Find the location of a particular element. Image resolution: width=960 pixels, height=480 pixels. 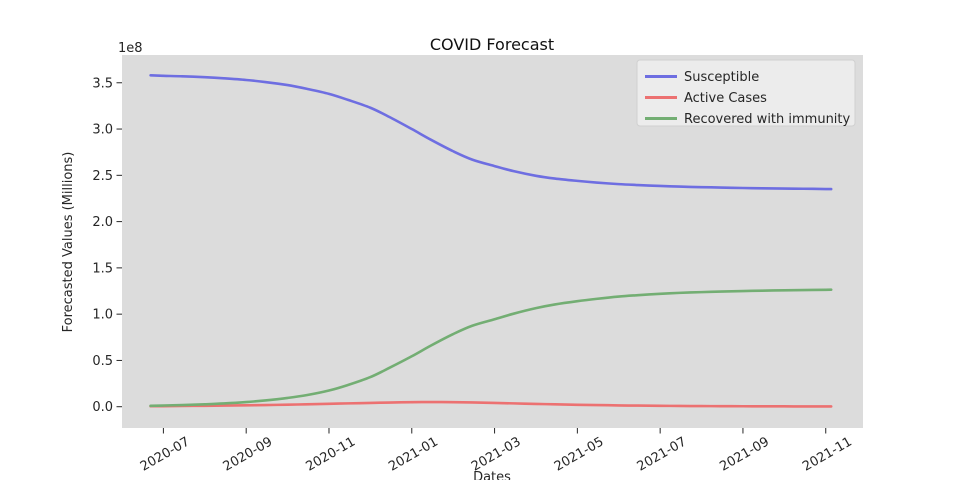

legend-entry-recovered: Recovered with immunity is located at coordinates (748, 119).